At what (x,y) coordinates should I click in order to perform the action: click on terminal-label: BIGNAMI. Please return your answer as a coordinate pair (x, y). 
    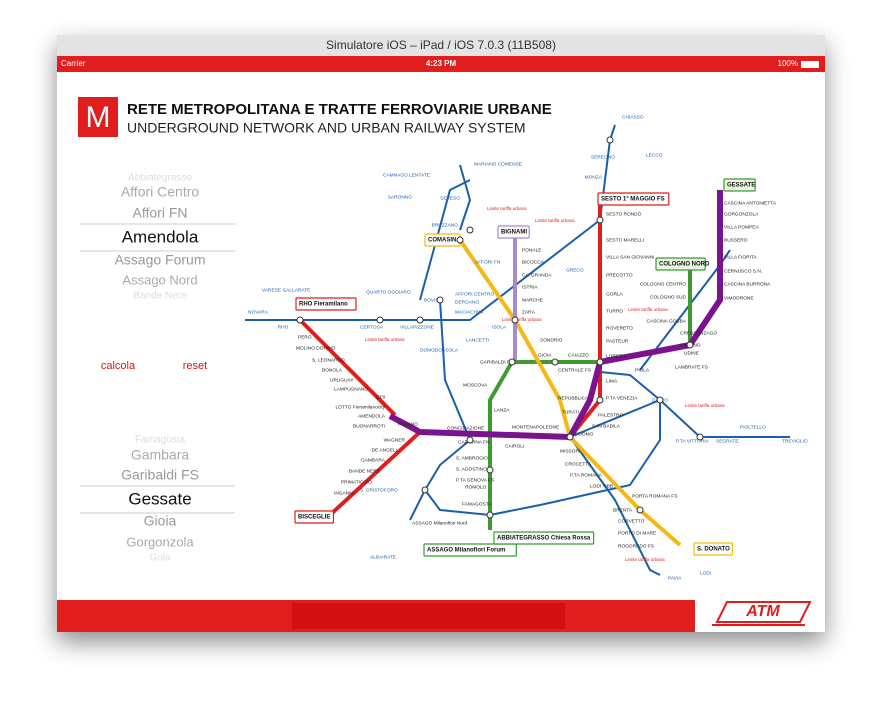
    Looking at the image, I should click on (514, 233).